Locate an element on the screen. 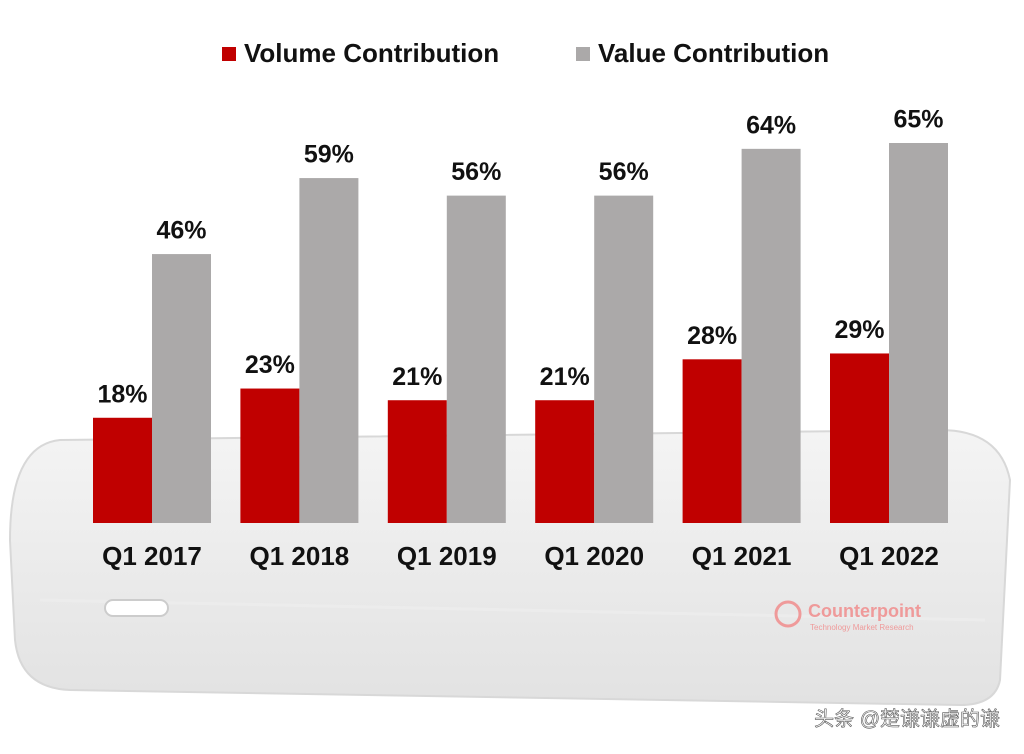 The image size is (1024, 754). logo: Counterpoint is located at coordinates (864, 611).